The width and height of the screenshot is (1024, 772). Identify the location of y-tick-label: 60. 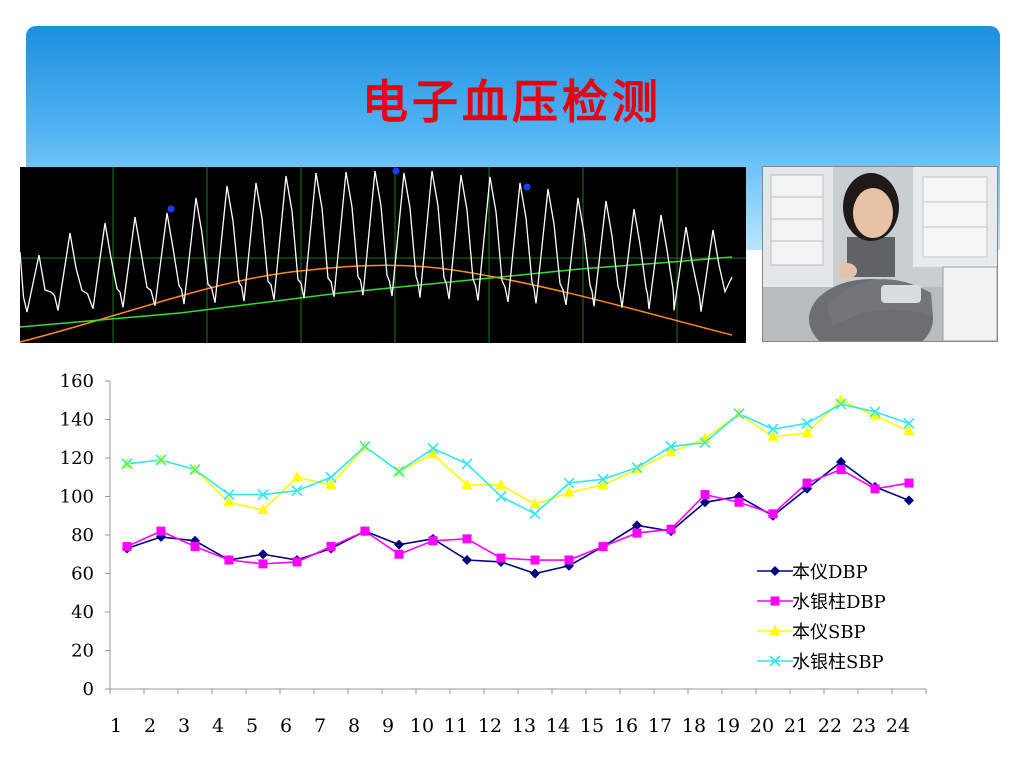
(82, 574).